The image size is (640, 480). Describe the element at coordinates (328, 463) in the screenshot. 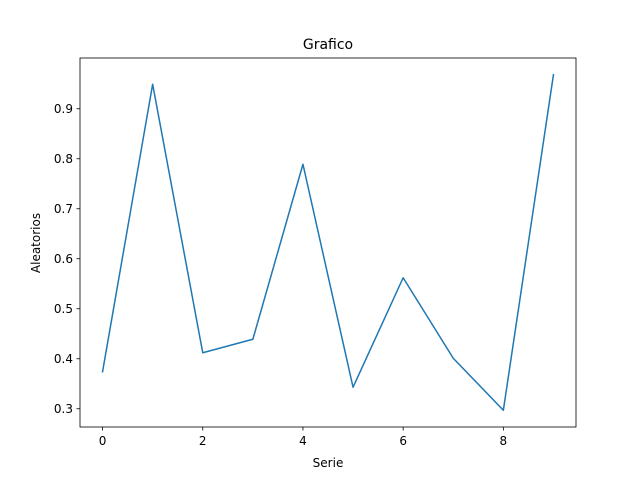

I see `x-axis-label: Serie` at that location.